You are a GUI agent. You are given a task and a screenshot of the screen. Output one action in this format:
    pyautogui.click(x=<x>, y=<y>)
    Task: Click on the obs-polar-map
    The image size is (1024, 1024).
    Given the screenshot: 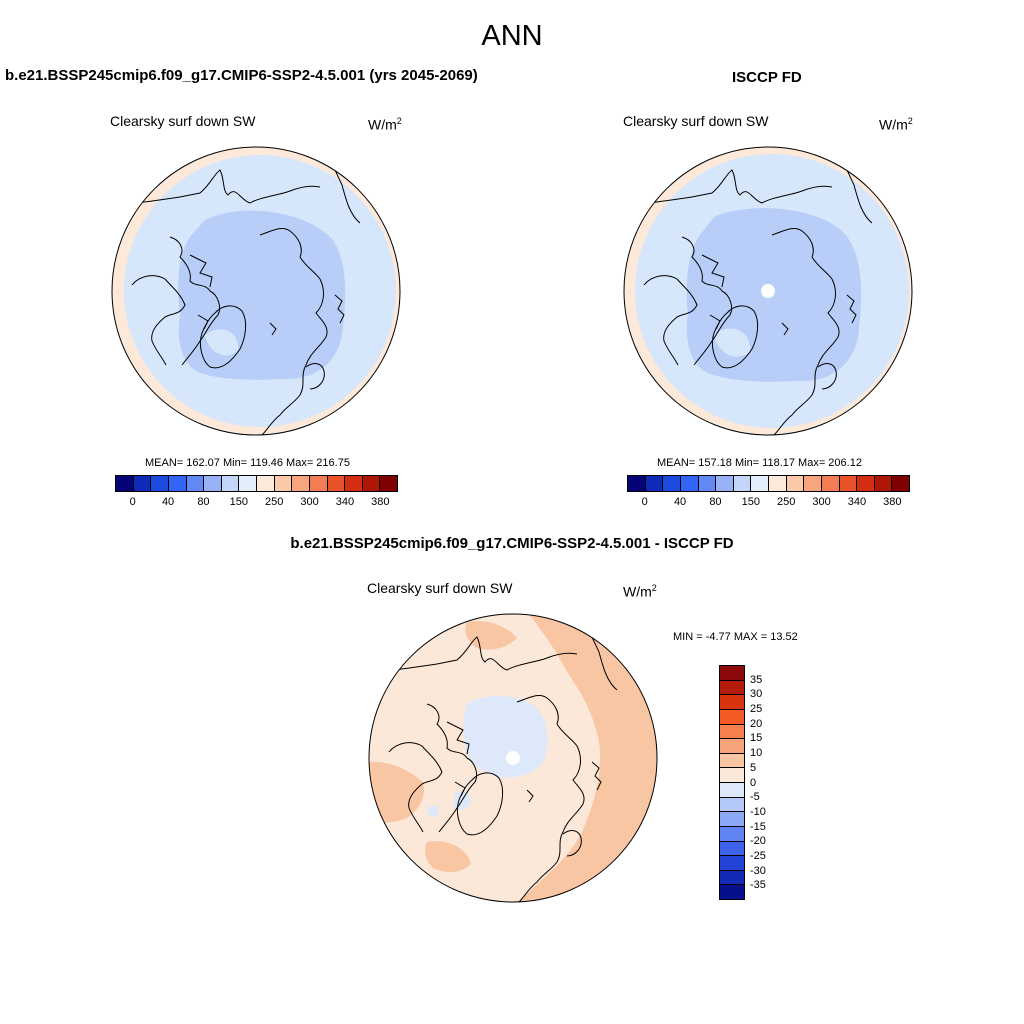 What is the action you would take?
    pyautogui.click(x=768, y=291)
    